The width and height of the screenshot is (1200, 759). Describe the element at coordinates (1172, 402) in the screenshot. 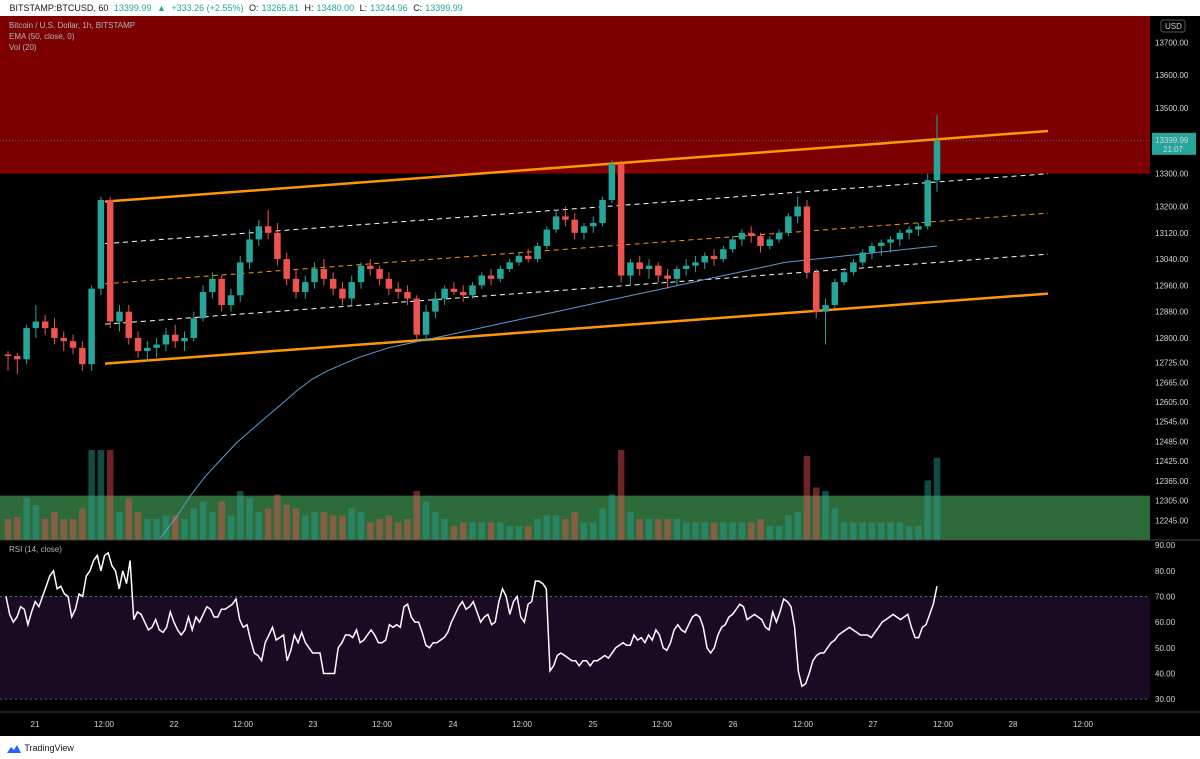

I see `price-tick-label: 12605.00` at that location.